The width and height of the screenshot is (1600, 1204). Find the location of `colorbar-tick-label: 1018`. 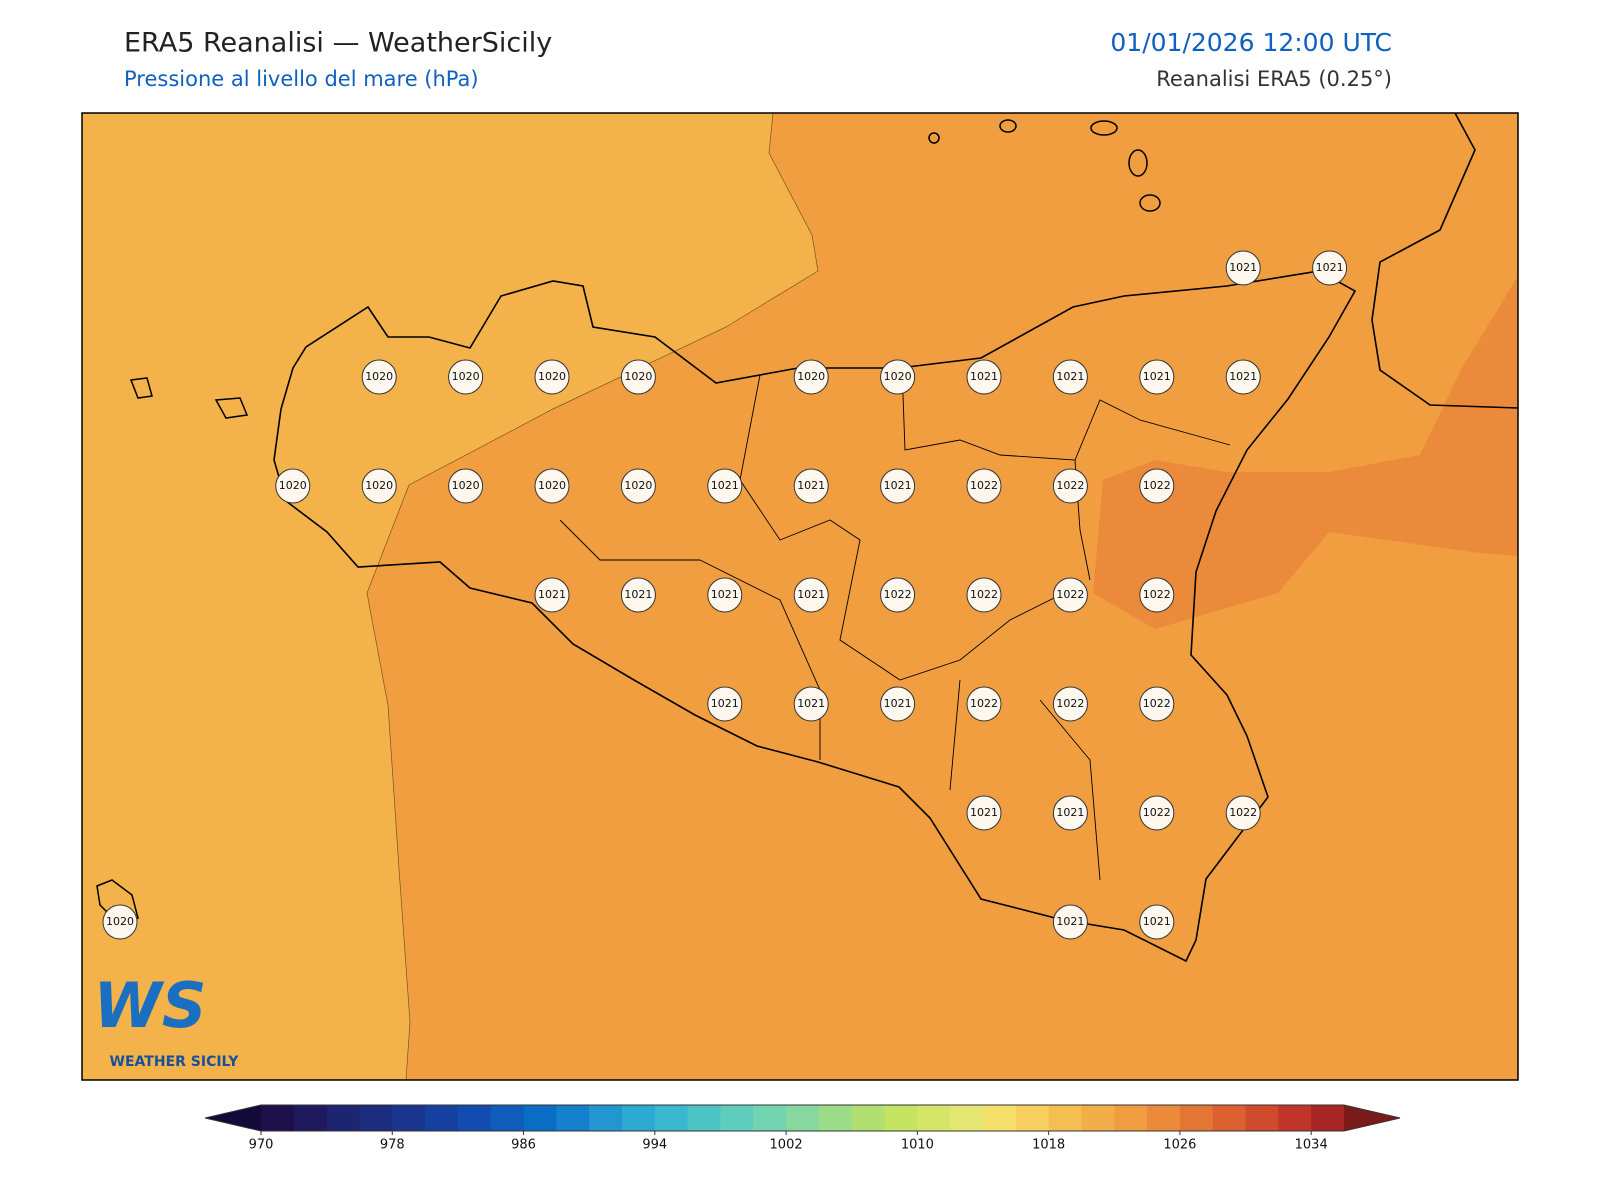

colorbar-tick-label: 1018 is located at coordinates (1048, 1145).